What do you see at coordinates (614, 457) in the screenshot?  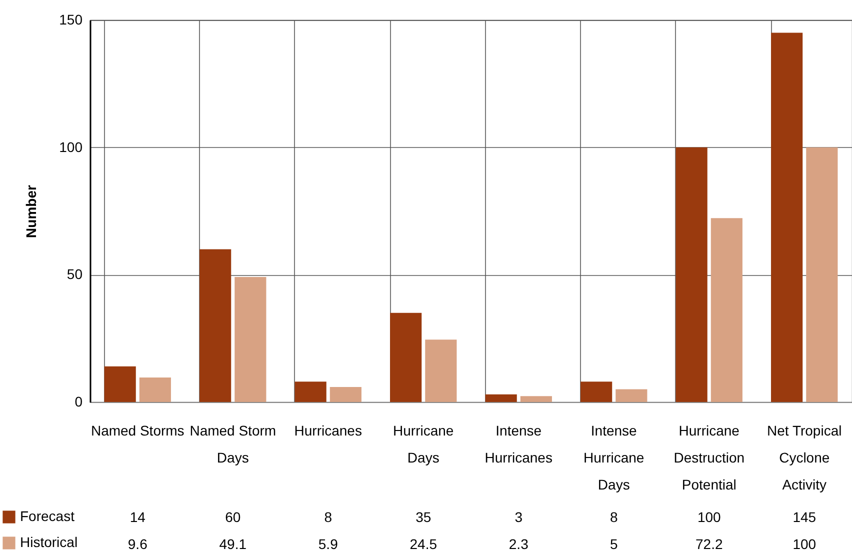 I see `x-tick-label: Intense Hurricane Days` at bounding box center [614, 457].